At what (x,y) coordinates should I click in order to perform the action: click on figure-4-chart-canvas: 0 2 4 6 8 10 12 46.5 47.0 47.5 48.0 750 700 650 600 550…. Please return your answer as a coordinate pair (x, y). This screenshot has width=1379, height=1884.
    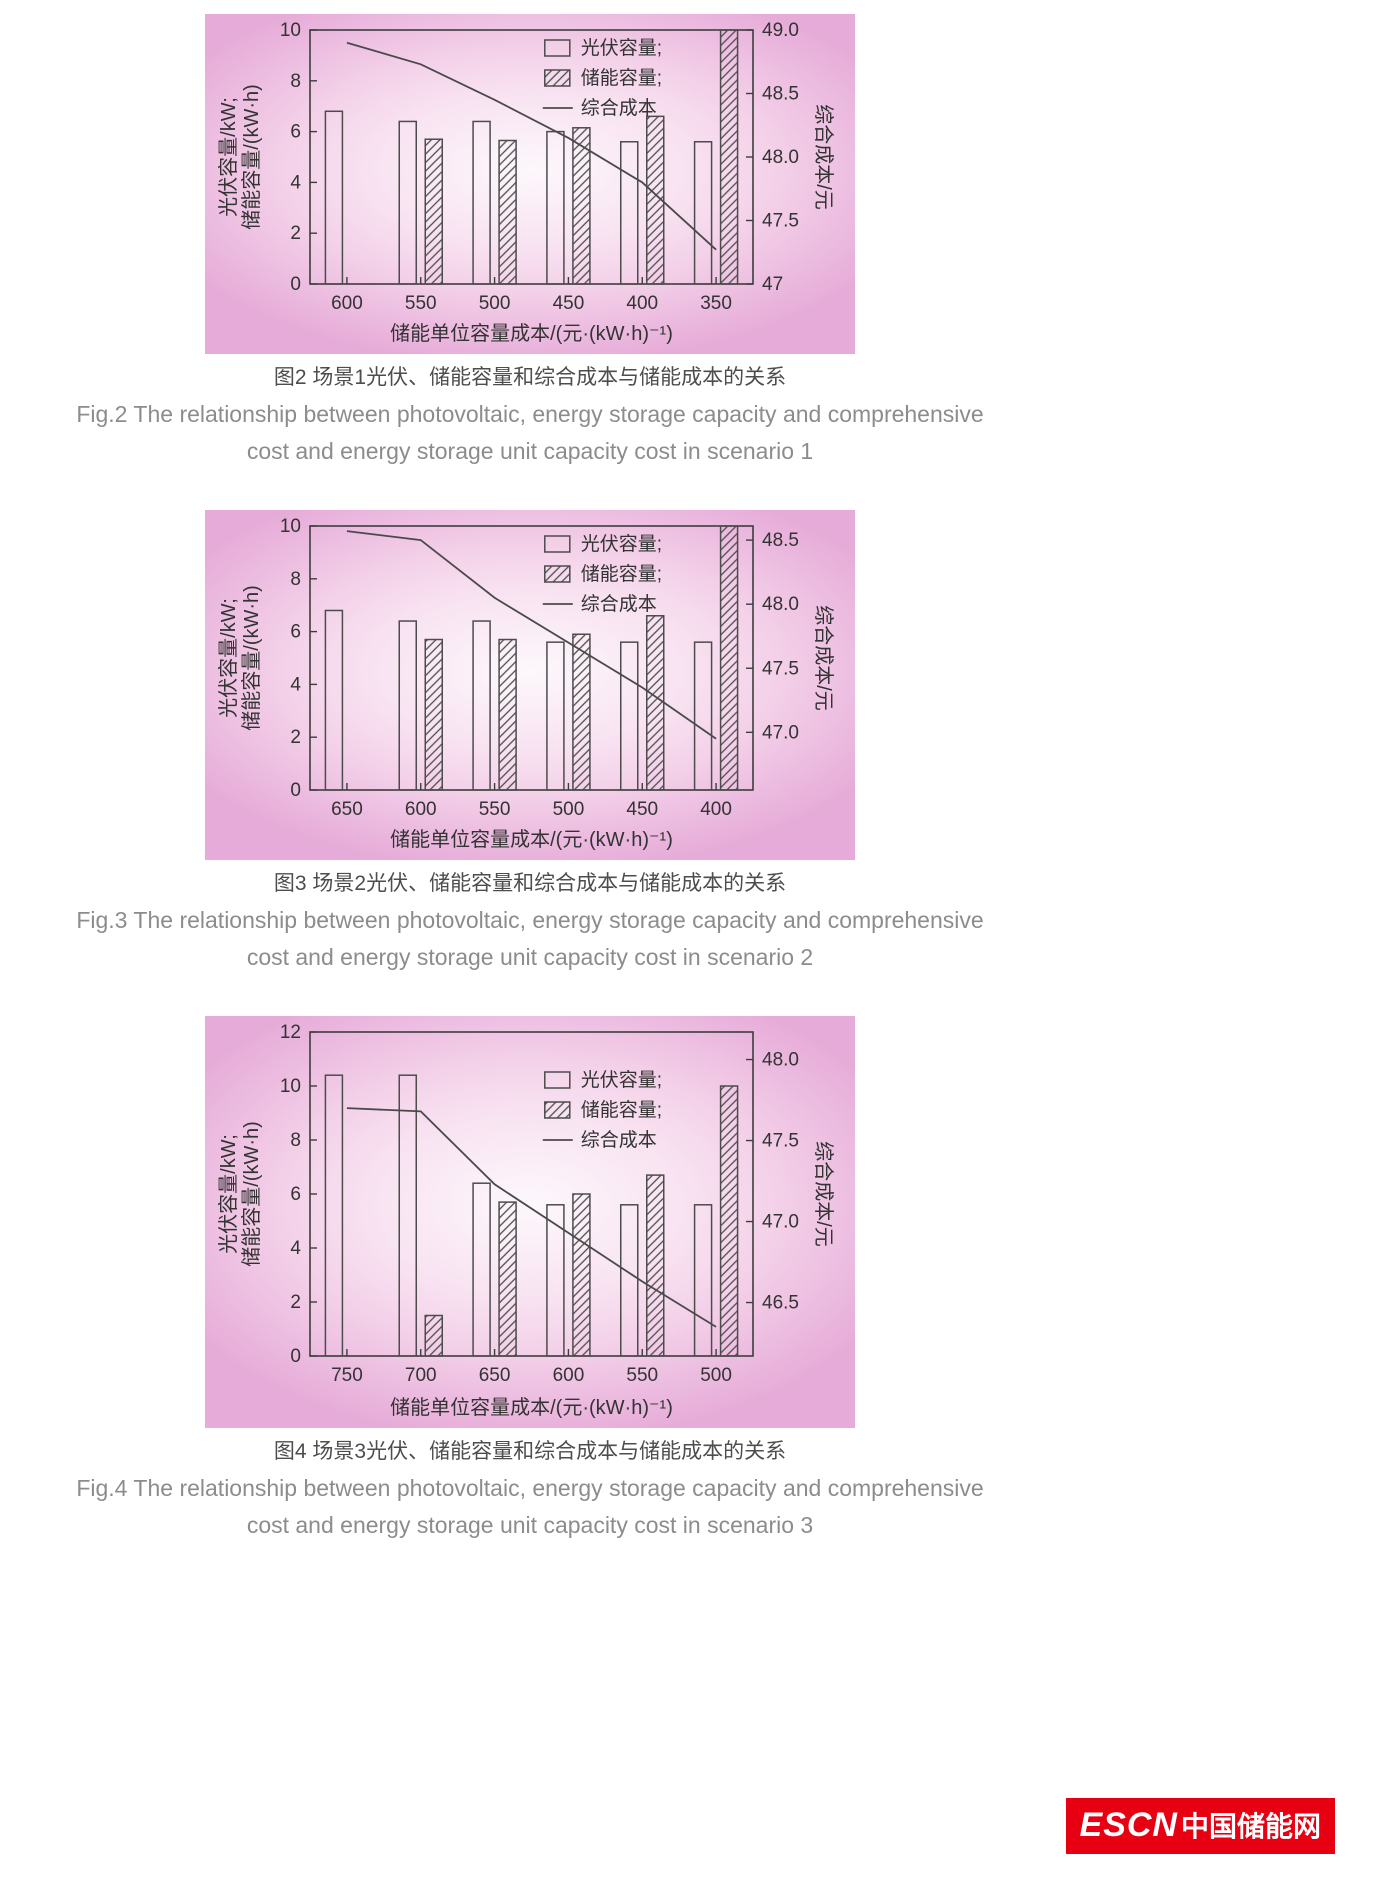
    Looking at the image, I should click on (526, 1220).